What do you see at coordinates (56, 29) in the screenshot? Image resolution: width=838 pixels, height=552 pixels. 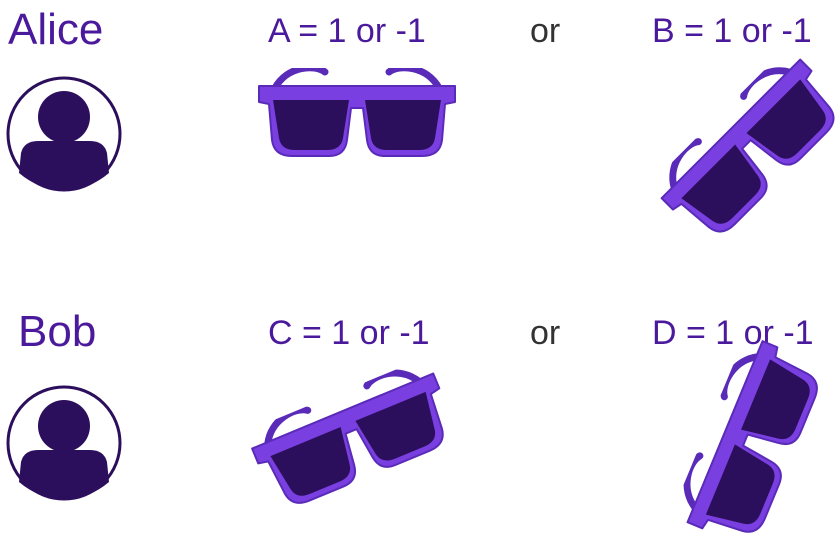 I see `person-name-alice: Alice` at bounding box center [56, 29].